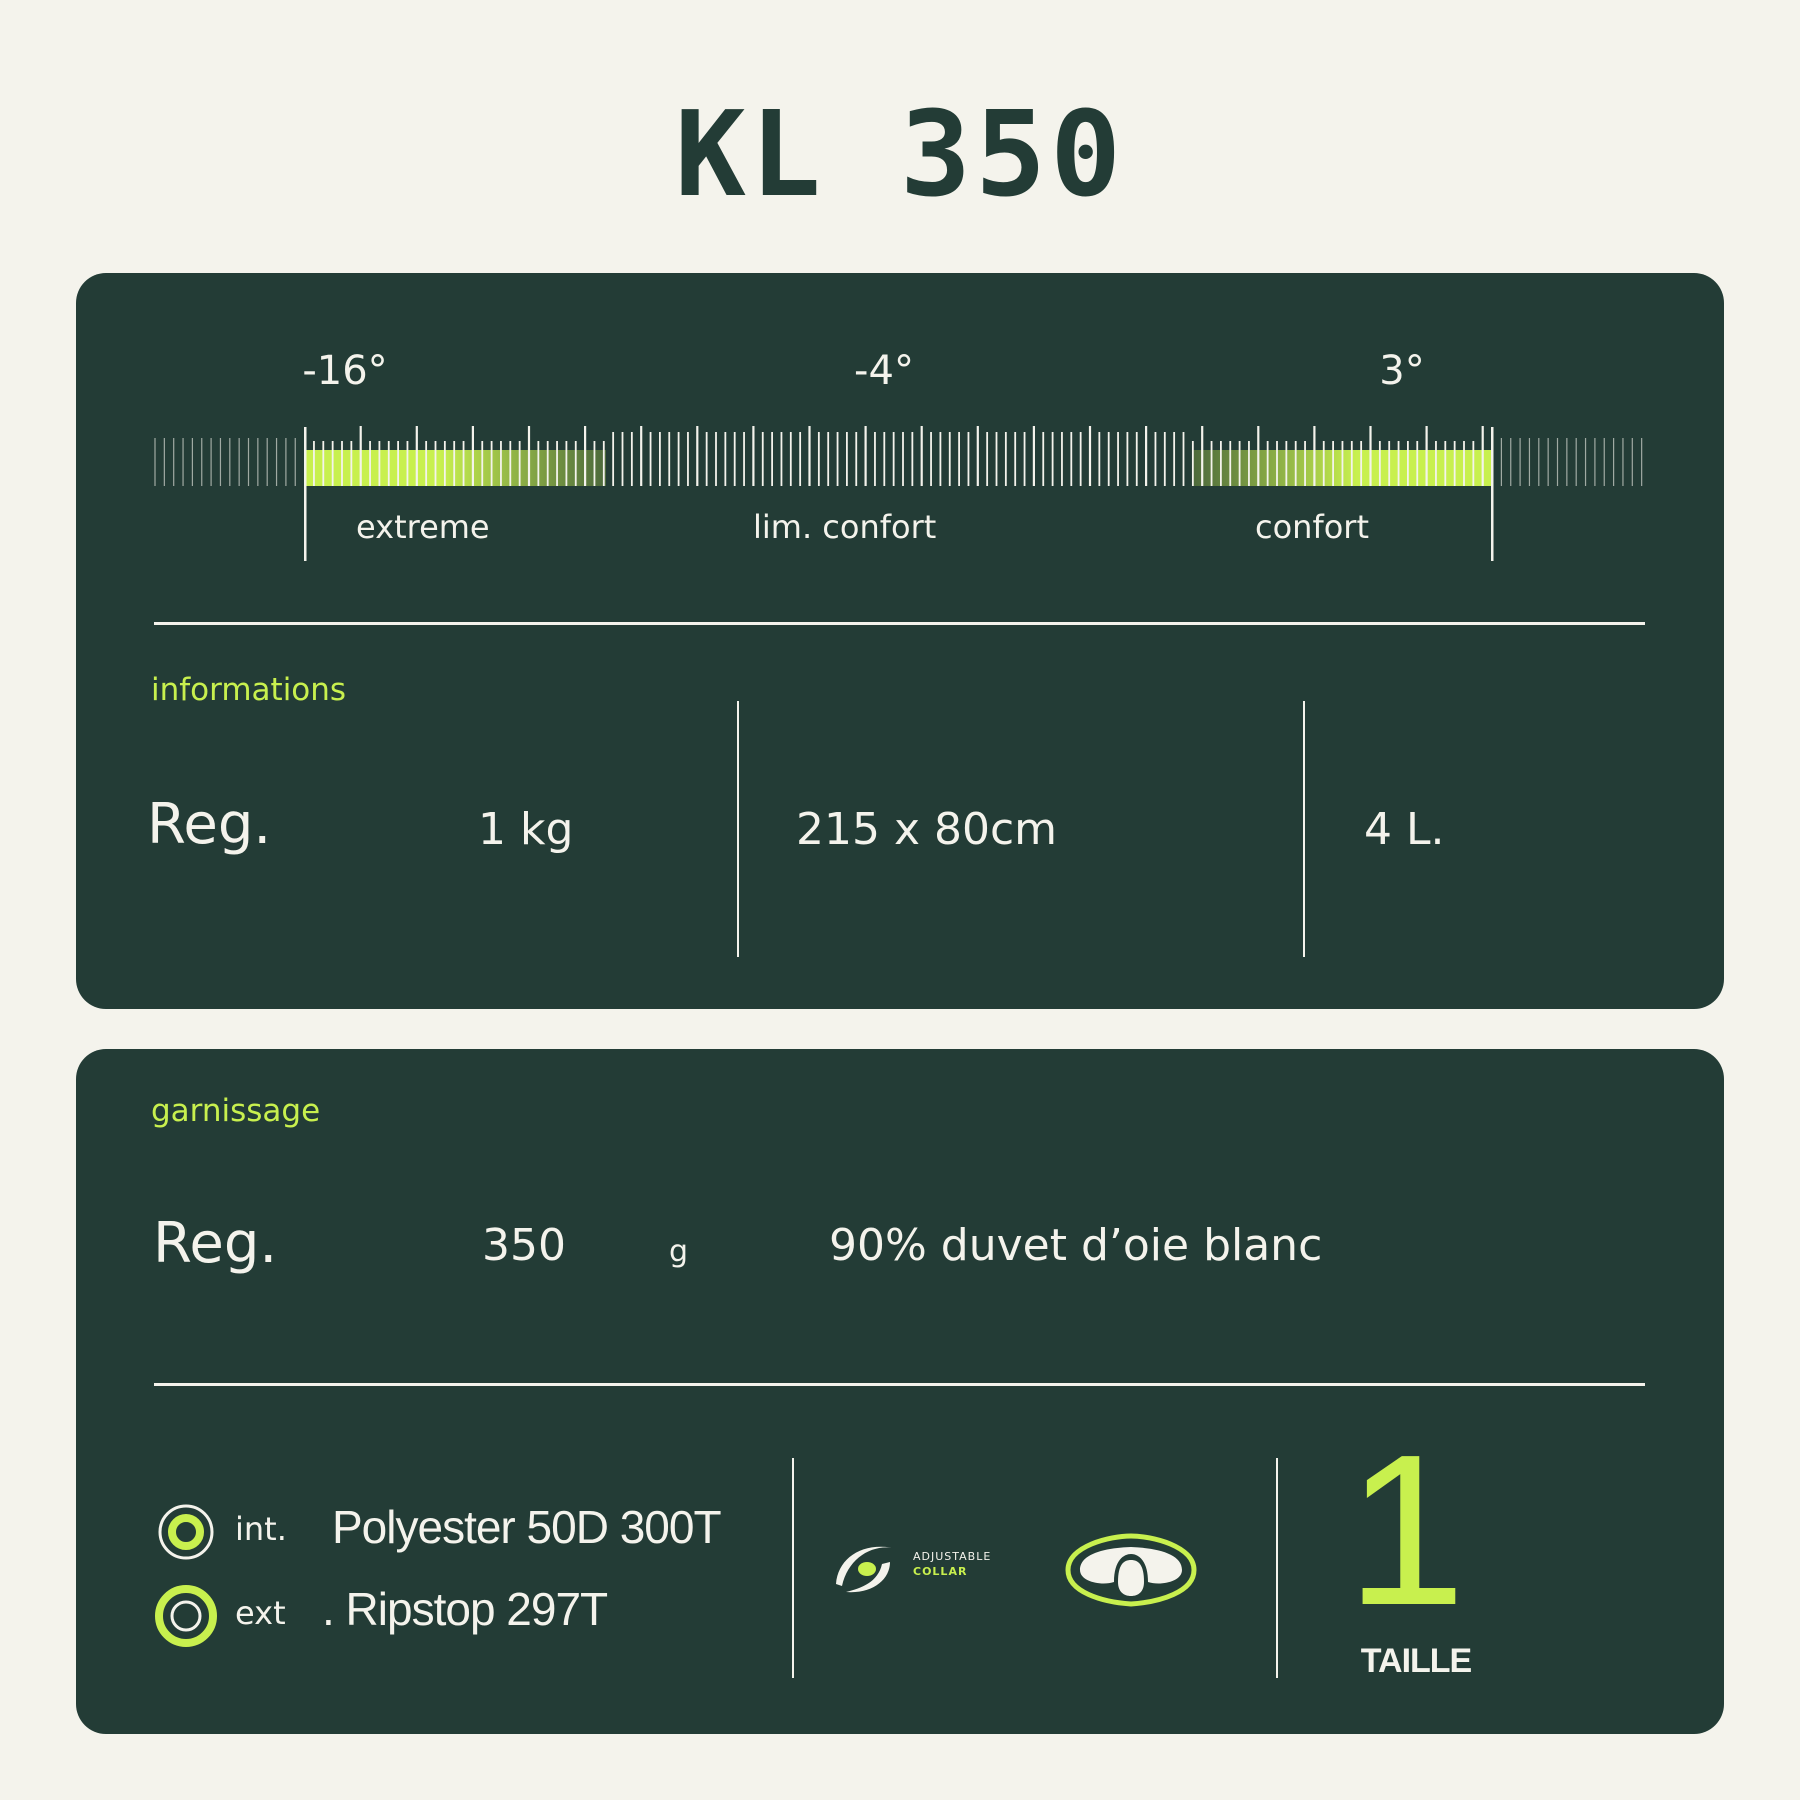 The width and height of the screenshot is (1800, 1800). I want to click on info-model: Reg., so click(209, 824).